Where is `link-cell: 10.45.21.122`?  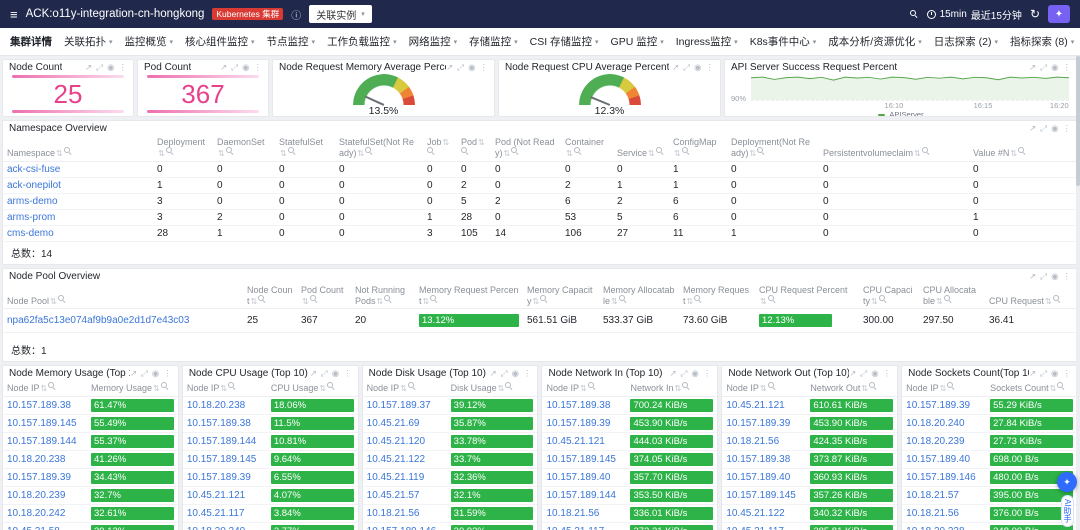
link-cell: 10.45.21.122 is located at coordinates (404, 459).